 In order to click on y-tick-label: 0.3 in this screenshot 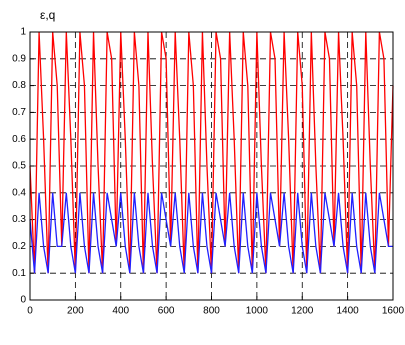, I will do `click(19, 219)`.